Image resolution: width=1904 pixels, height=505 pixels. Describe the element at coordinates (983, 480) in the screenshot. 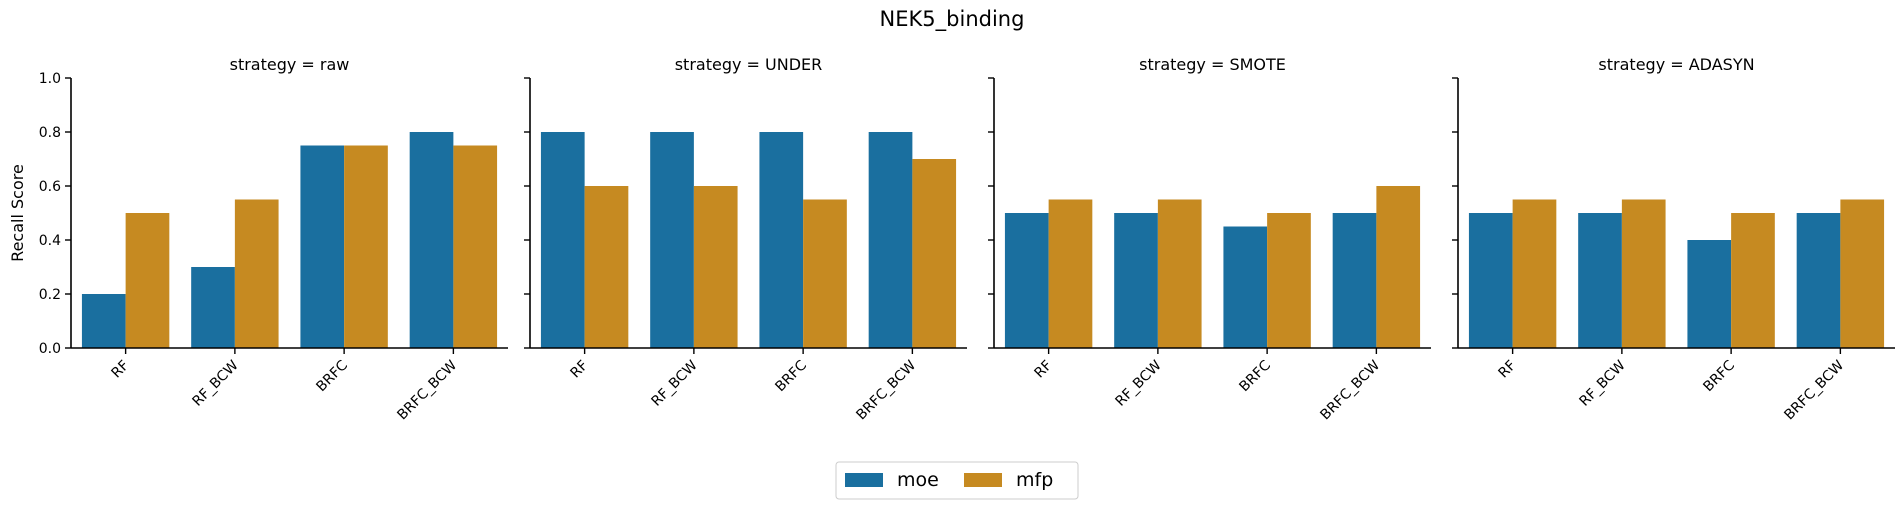

I see `legend-swatch-mfp` at that location.